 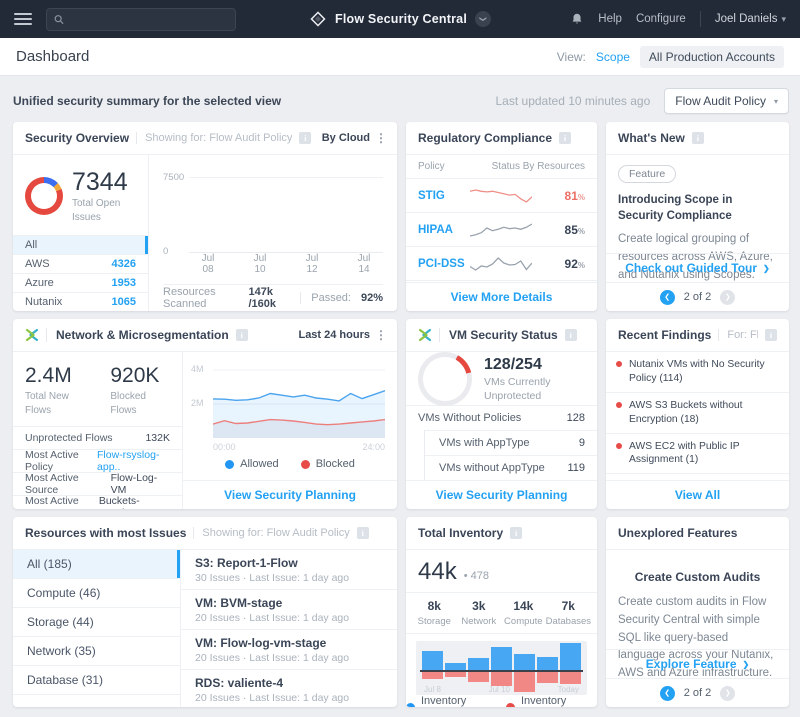 I want to click on view-more-details-link: View More Details, so click(x=501, y=296).